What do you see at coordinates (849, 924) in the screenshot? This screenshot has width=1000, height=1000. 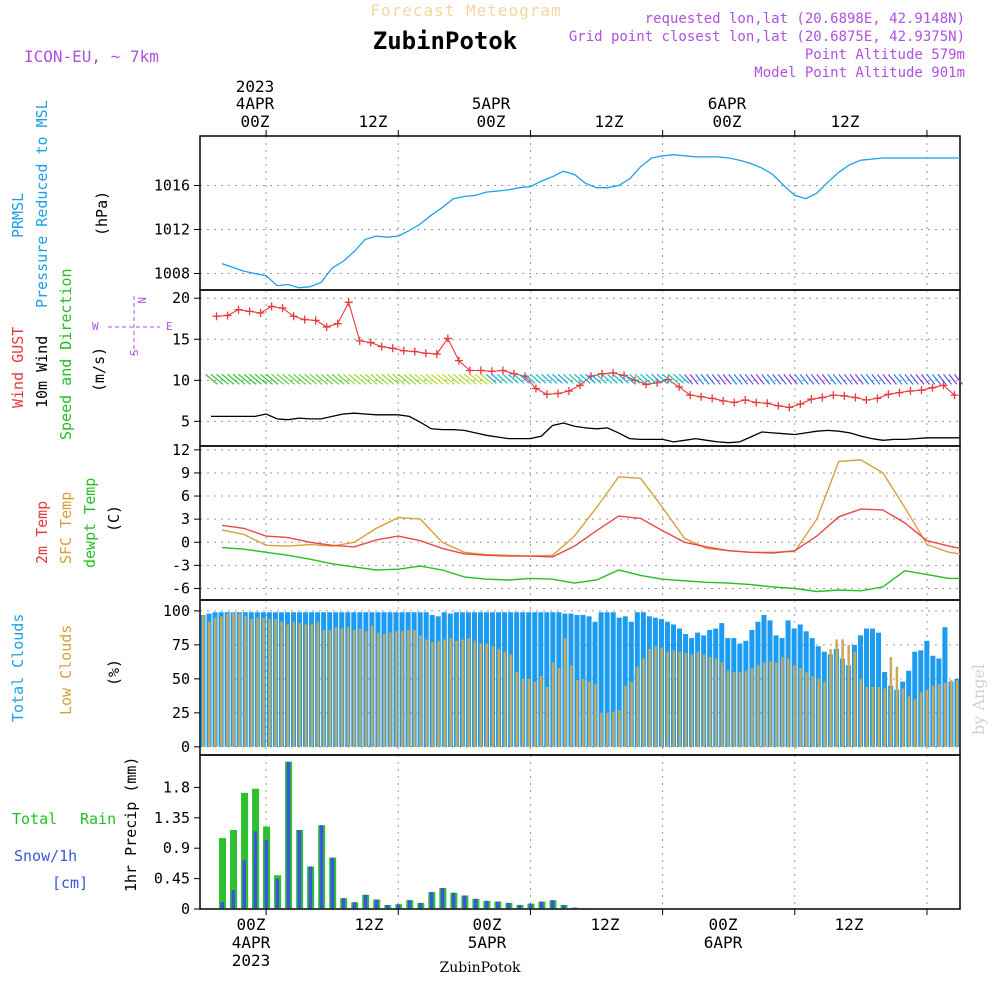 I see `bottom-hour-6: 12Z` at bounding box center [849, 924].